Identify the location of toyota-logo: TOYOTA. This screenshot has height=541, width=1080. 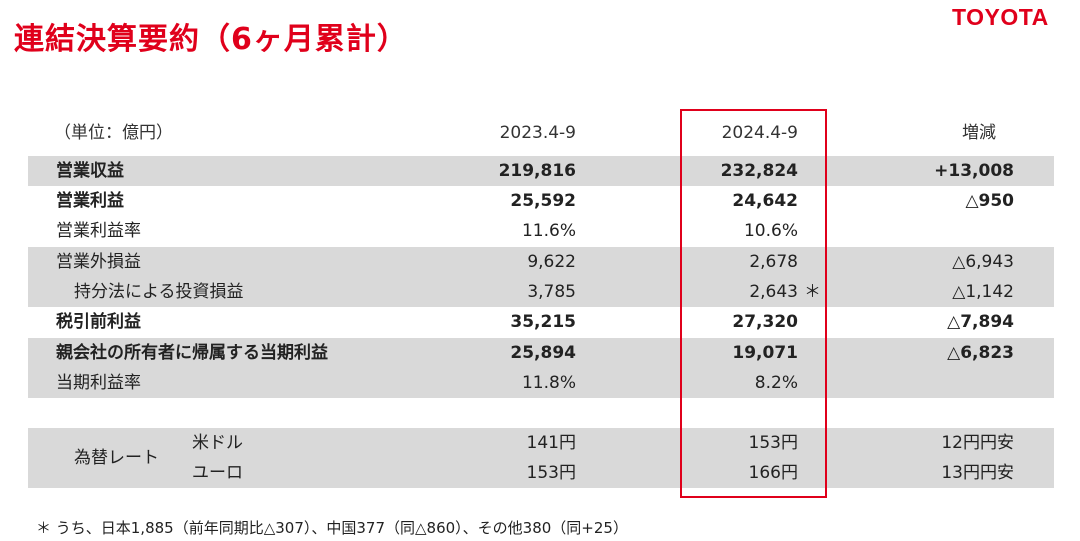
(1000, 17).